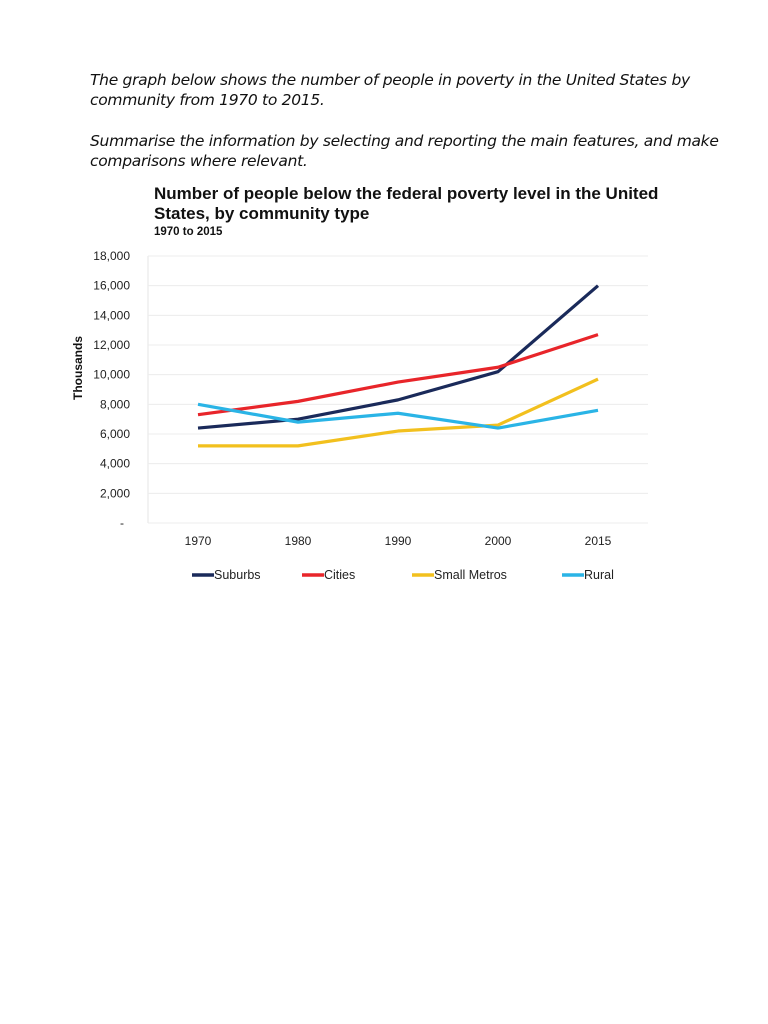  I want to click on legend-label: Cities, so click(339, 575).